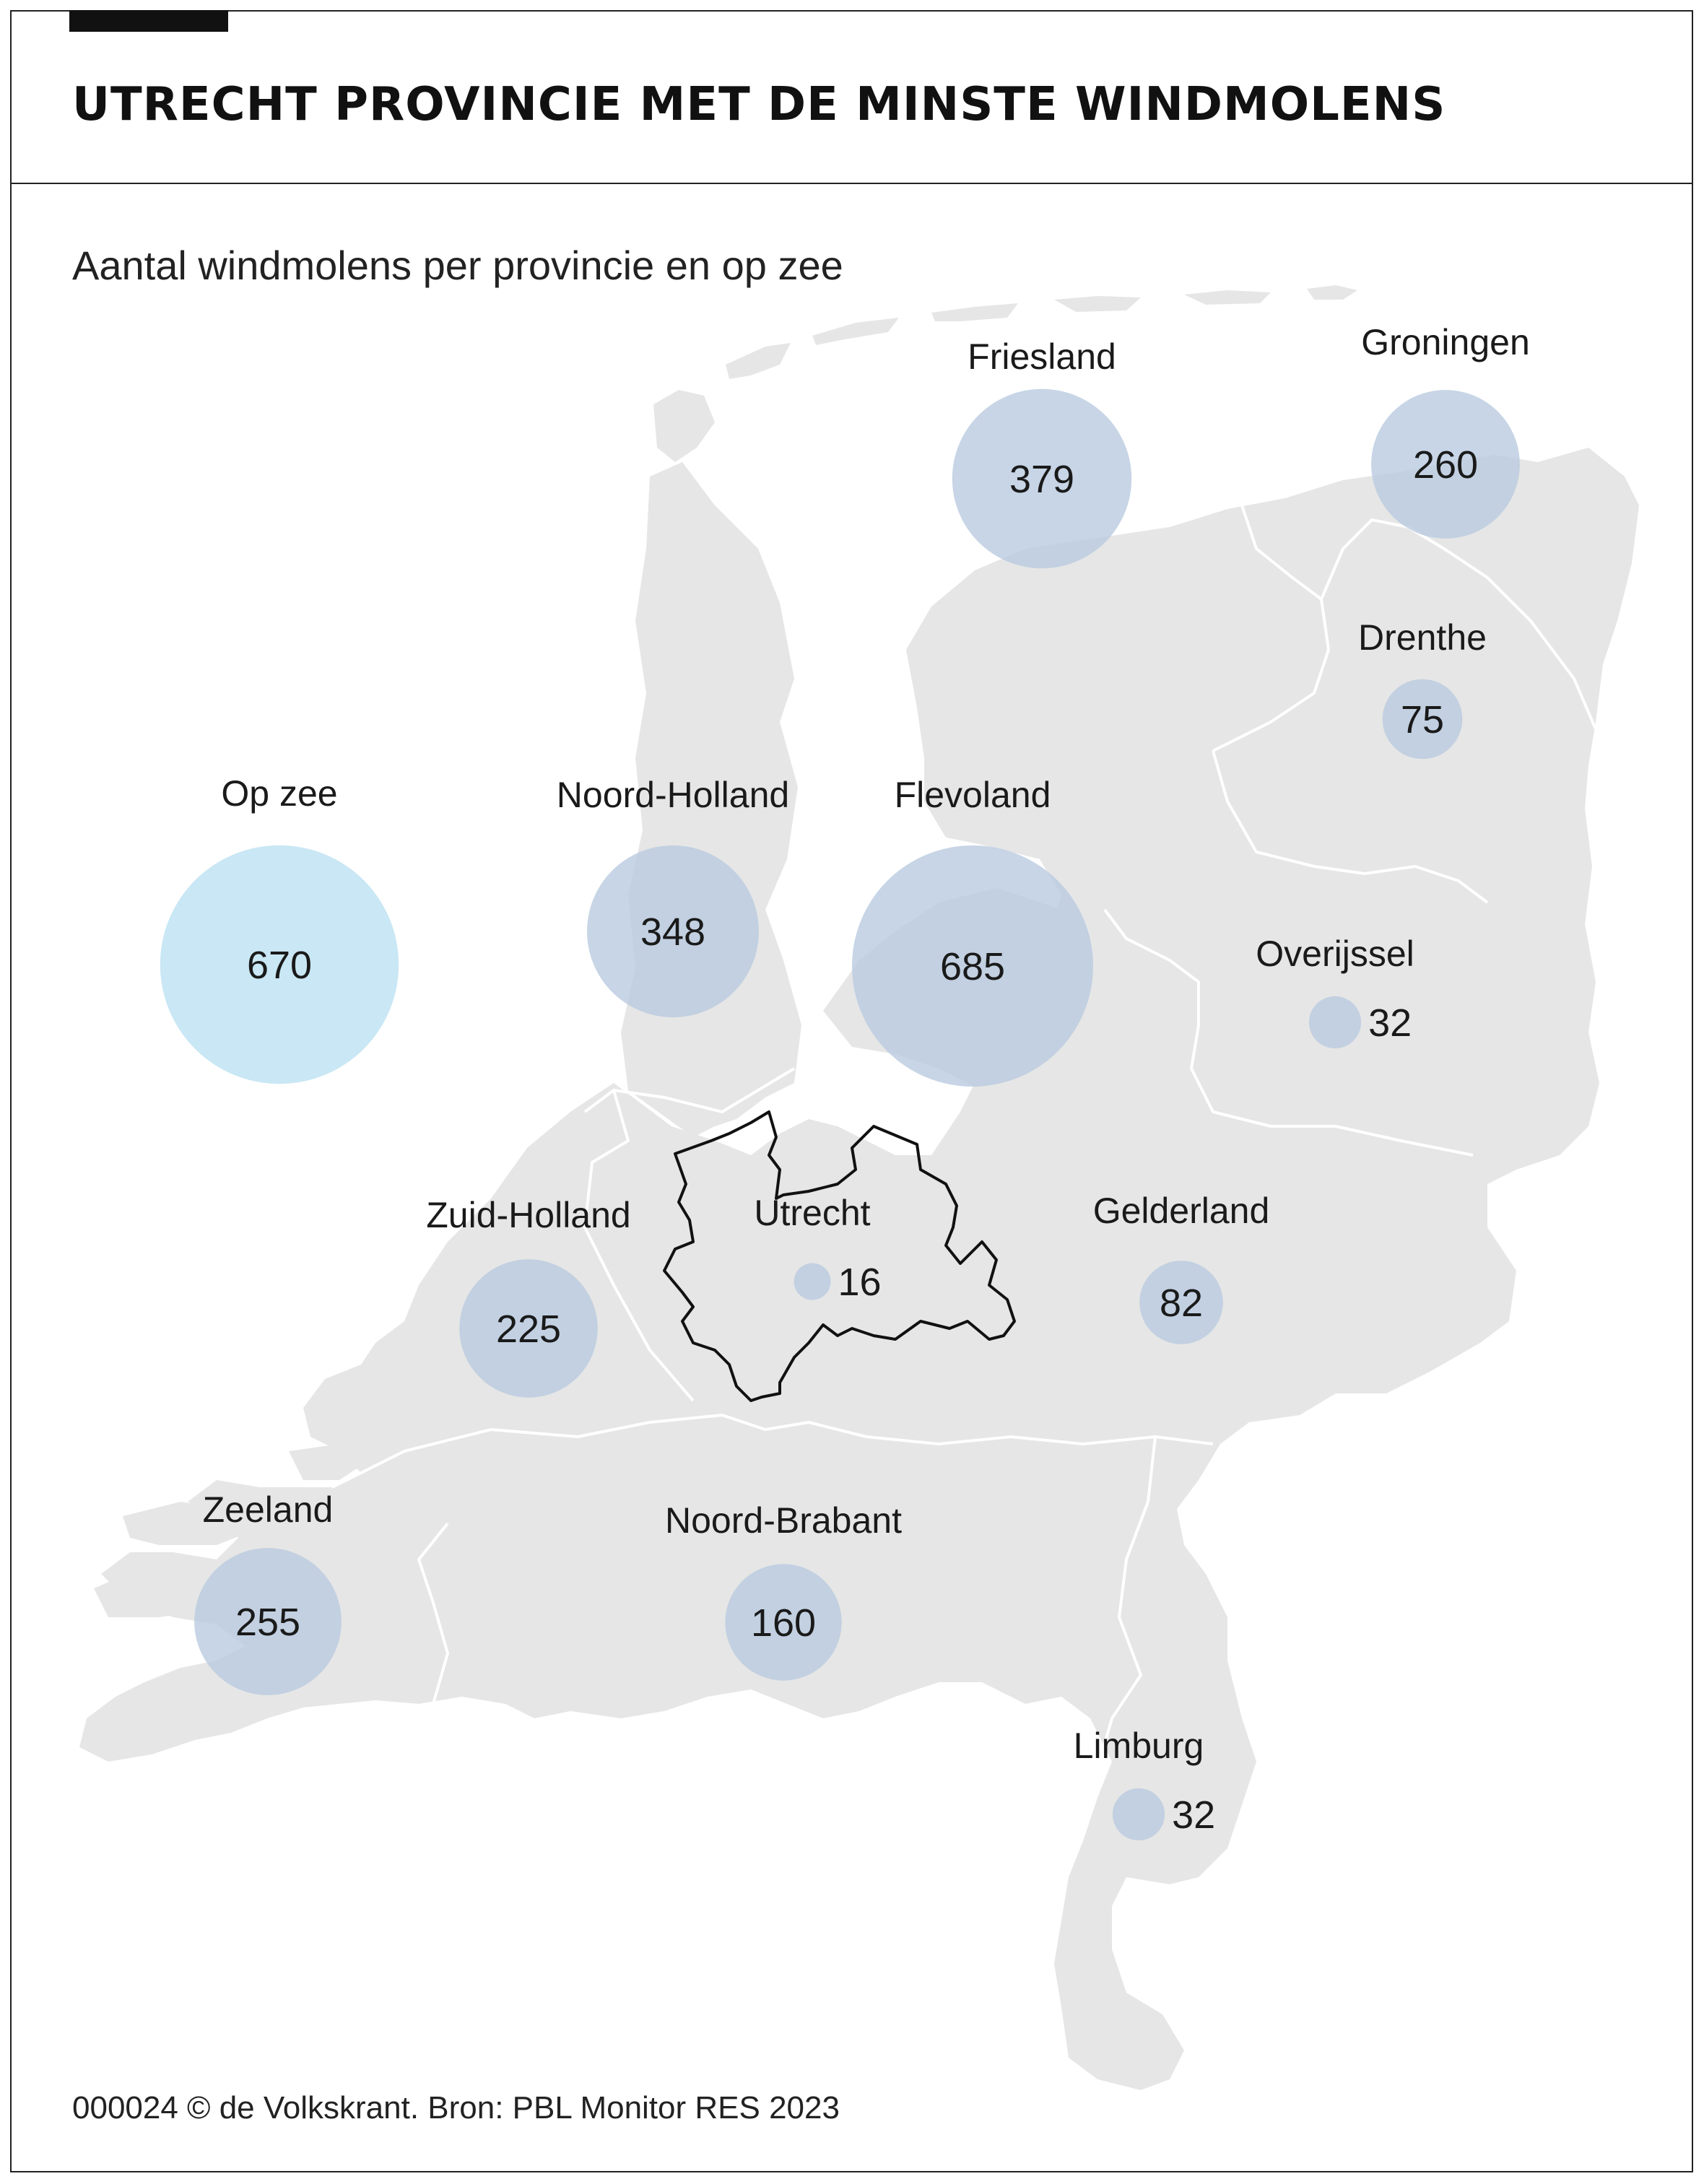  I want to click on value-label-op-zee: 670, so click(279, 965).